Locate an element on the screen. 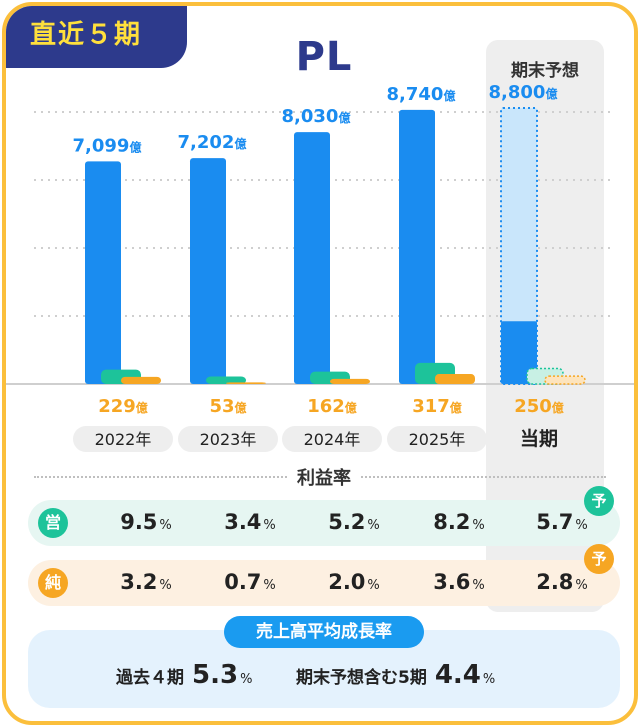 The width and height of the screenshot is (640, 727). growth-past: 過去４期 5.3% is located at coordinates (184, 675).